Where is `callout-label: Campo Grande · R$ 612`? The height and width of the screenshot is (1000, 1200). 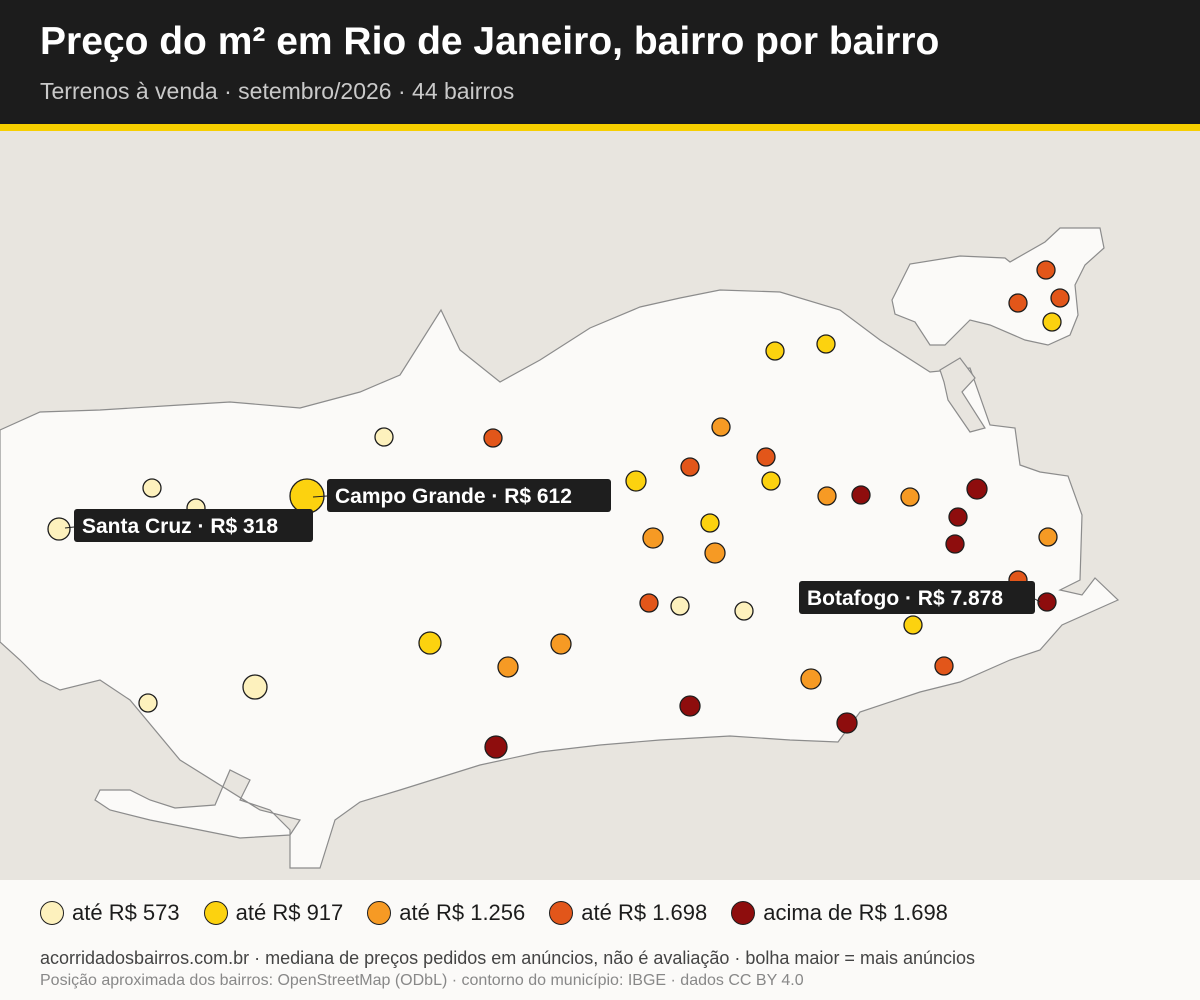 callout-label: Campo Grande · R$ 612 is located at coordinates (461, 495).